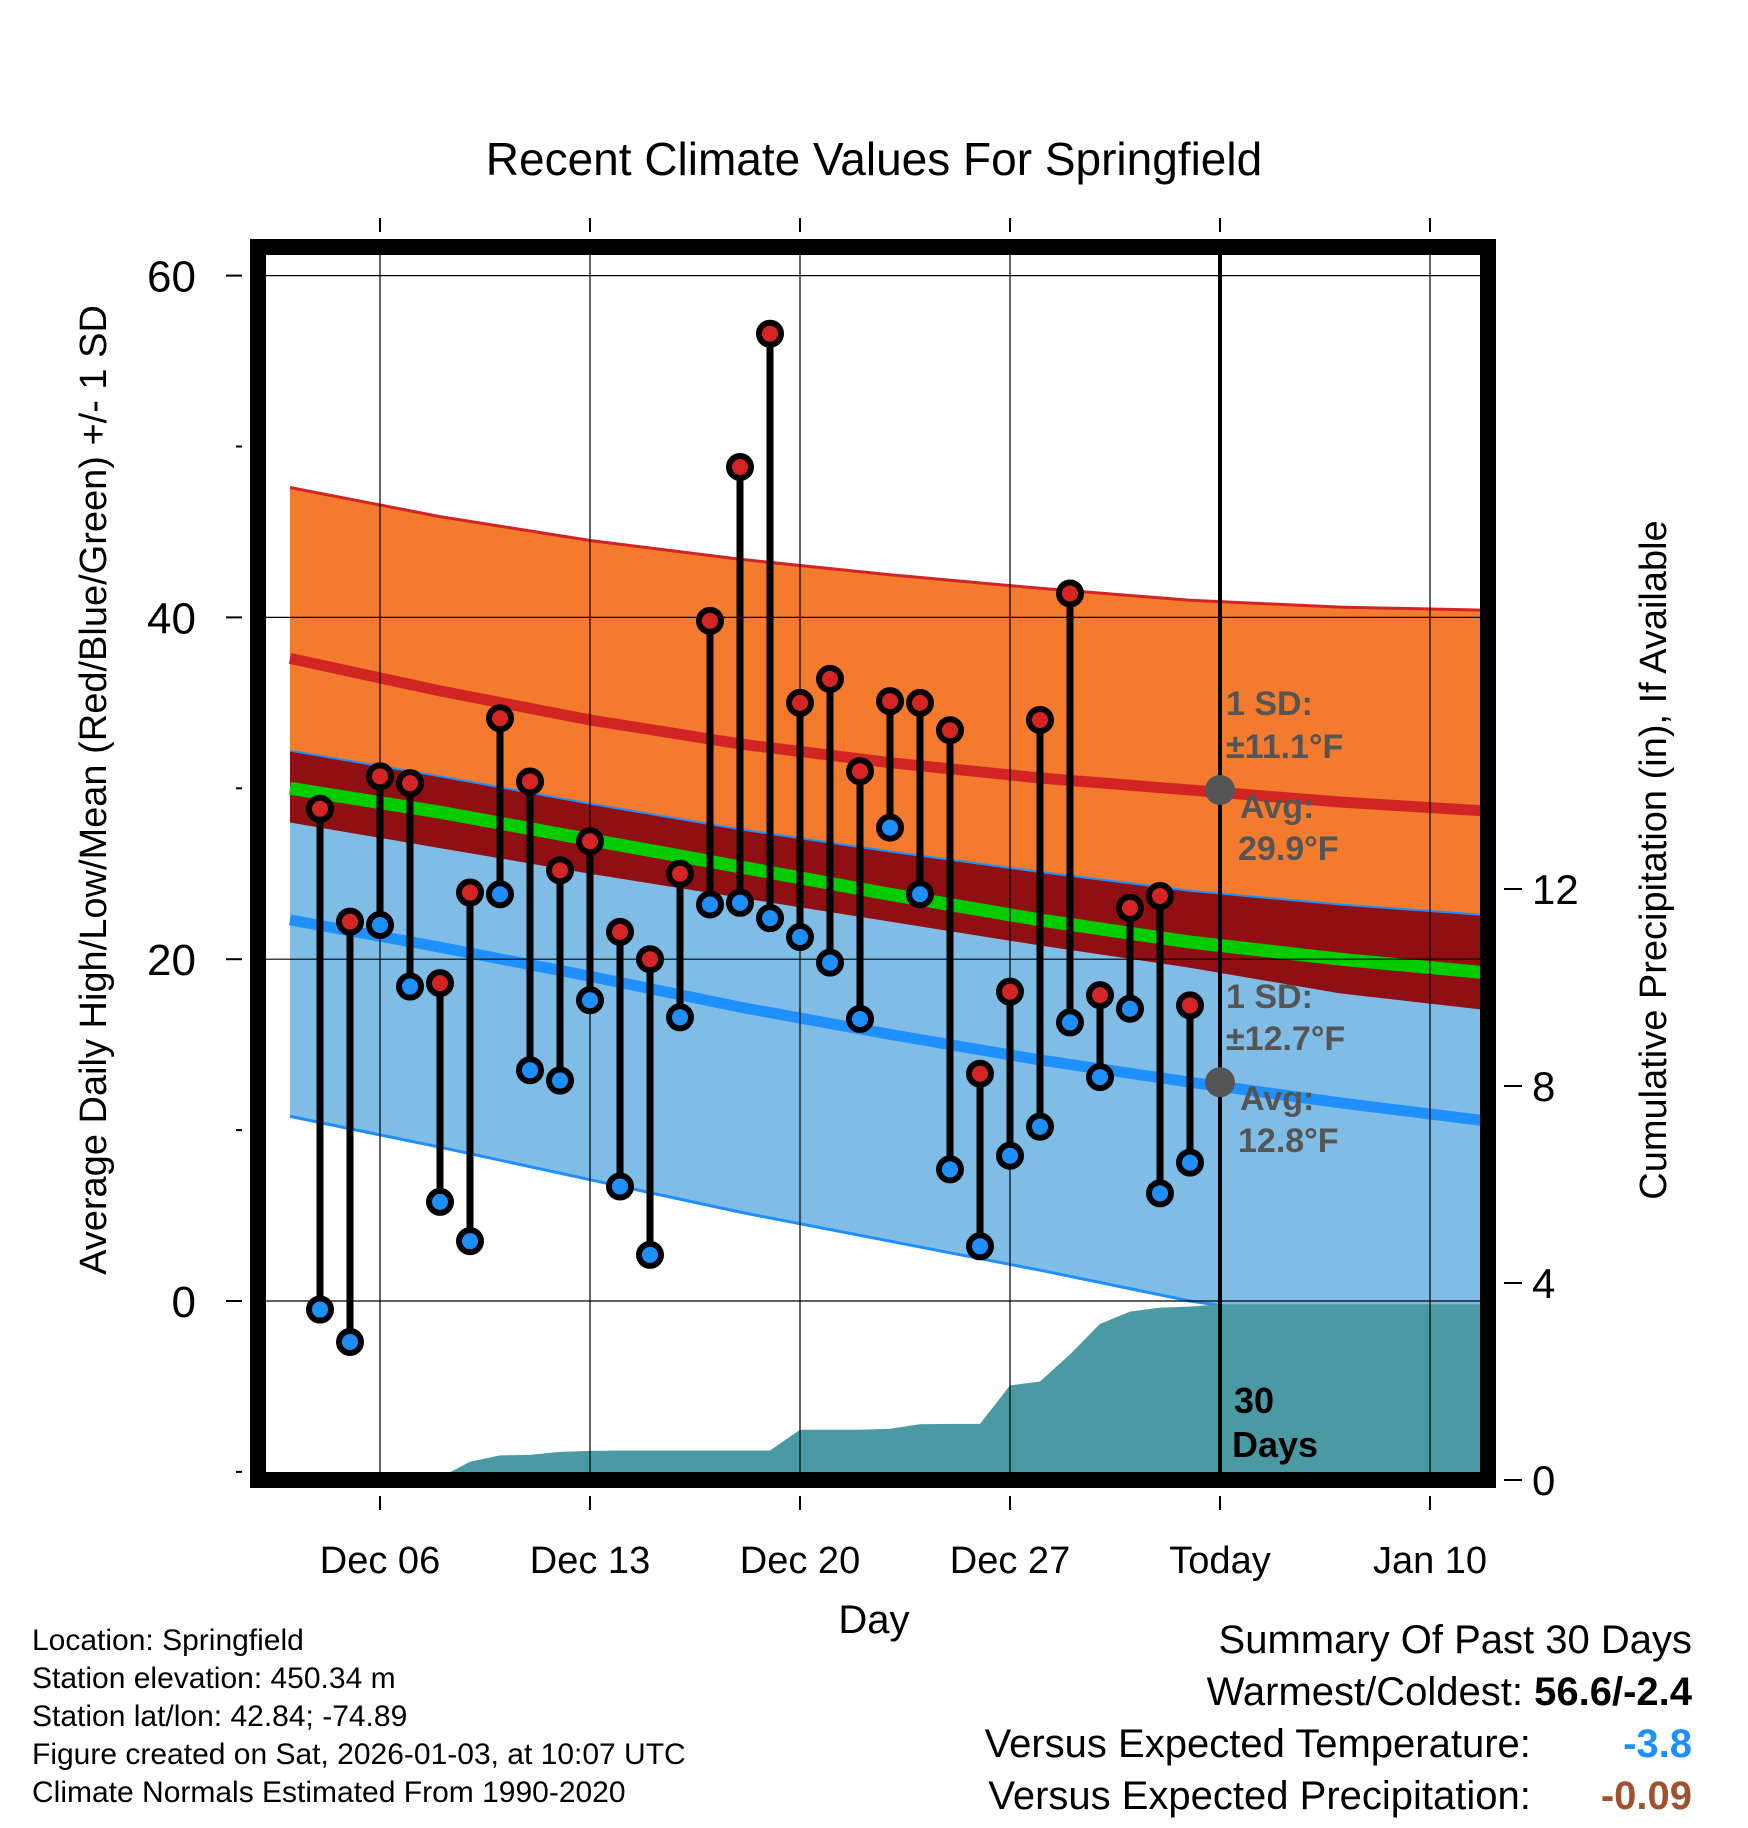 The image size is (1748, 1828). I want to click on summary-warm-cold-value: 56.6/-2.4, so click(1613, 1692).